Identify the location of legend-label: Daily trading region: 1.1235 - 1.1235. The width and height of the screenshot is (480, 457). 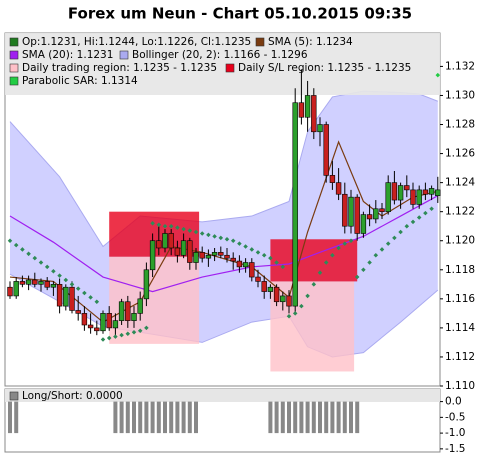
(119, 68).